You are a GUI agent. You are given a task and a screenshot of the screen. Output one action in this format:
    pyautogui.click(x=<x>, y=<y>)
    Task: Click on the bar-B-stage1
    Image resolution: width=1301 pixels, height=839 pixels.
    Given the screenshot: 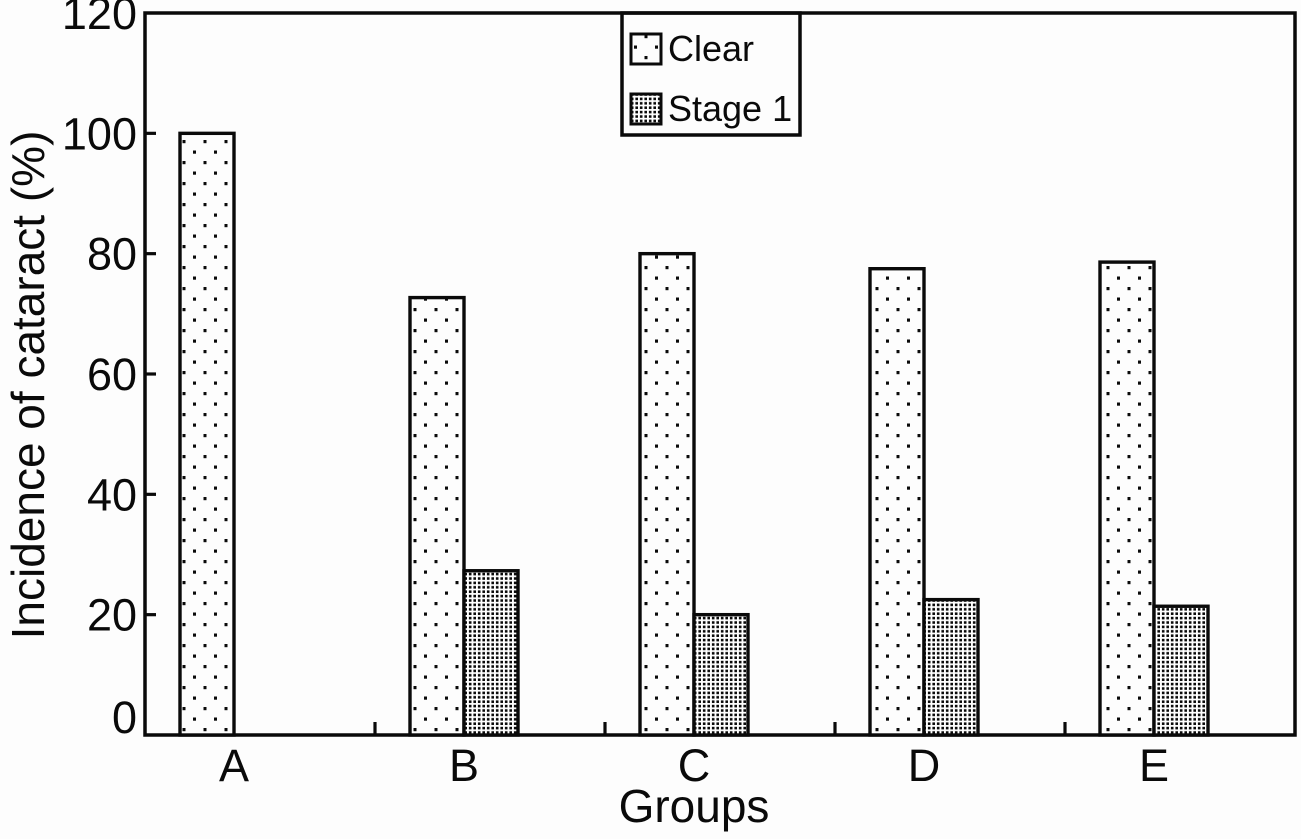 What is the action you would take?
    pyautogui.click(x=491, y=653)
    